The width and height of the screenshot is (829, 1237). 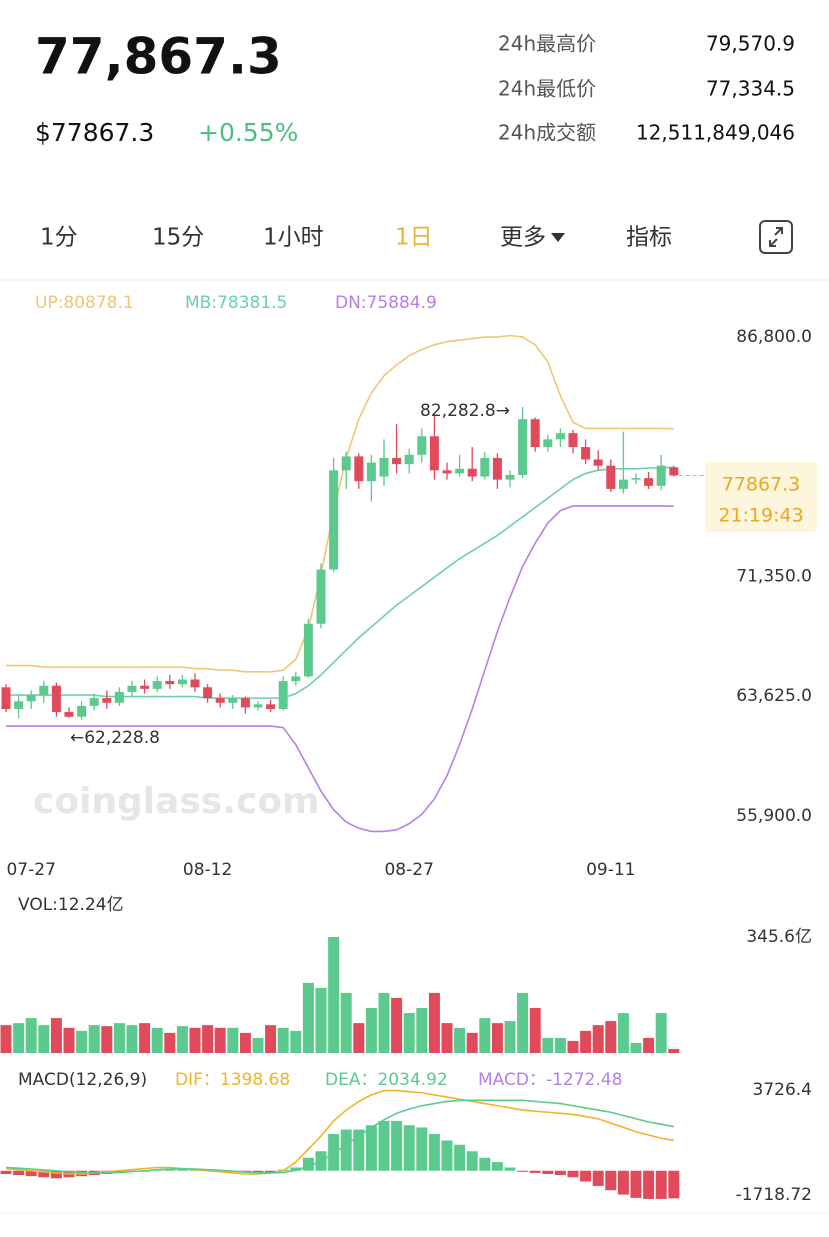 What do you see at coordinates (408, 870) in the screenshot?
I see `x-tick-label: 08-27` at bounding box center [408, 870].